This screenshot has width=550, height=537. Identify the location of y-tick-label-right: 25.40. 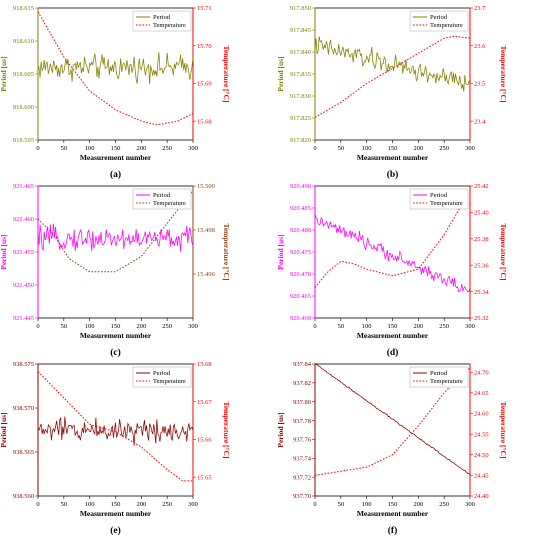
(481, 213).